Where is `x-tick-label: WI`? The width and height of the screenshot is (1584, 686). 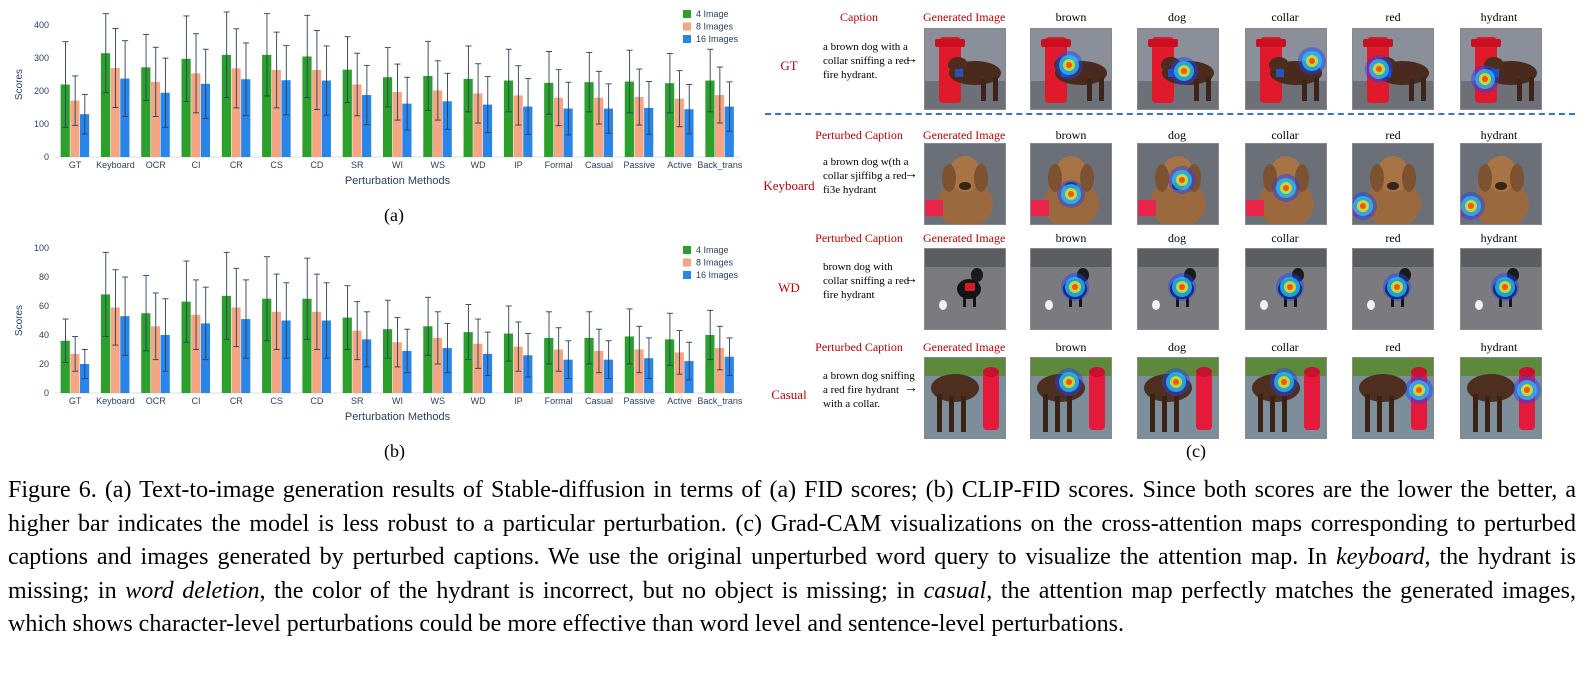
x-tick-label: WI is located at coordinates (397, 401).